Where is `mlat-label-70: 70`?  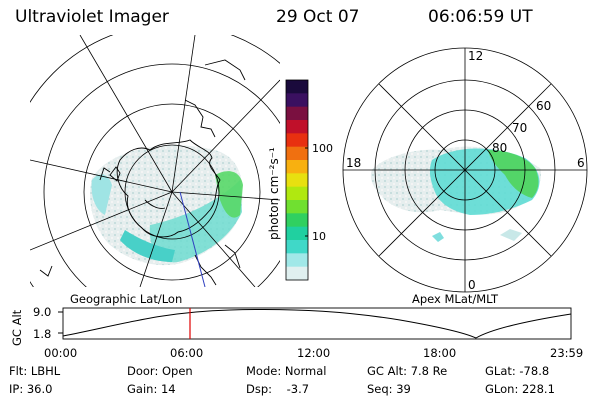 mlat-label-70: 70 is located at coordinates (519, 128).